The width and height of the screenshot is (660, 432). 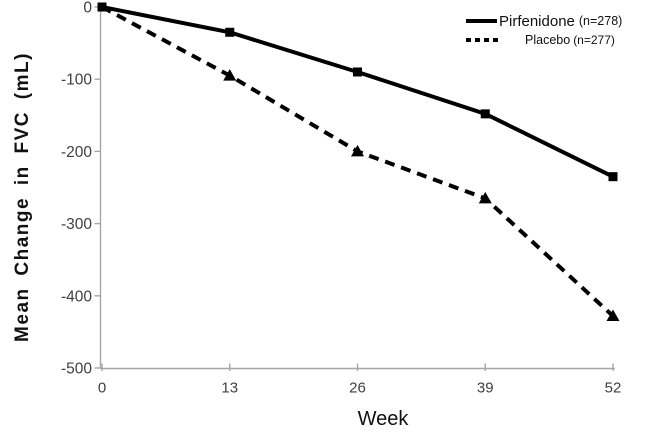 What do you see at coordinates (483, 40) in the screenshot?
I see `dotted-line-swatch` at bounding box center [483, 40].